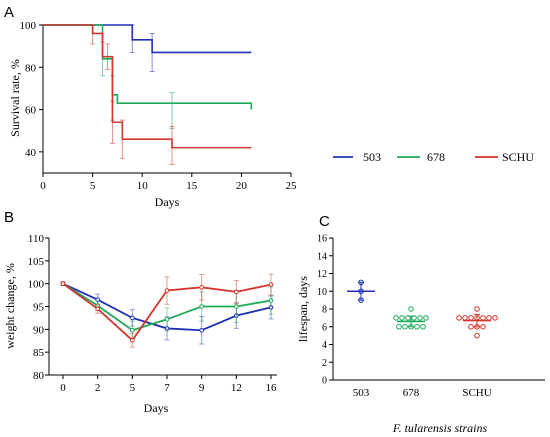 The width and height of the screenshot is (550, 437). What do you see at coordinates (167, 388) in the screenshot?
I see `panel-b-x-tick-label-7: 7` at bounding box center [167, 388].